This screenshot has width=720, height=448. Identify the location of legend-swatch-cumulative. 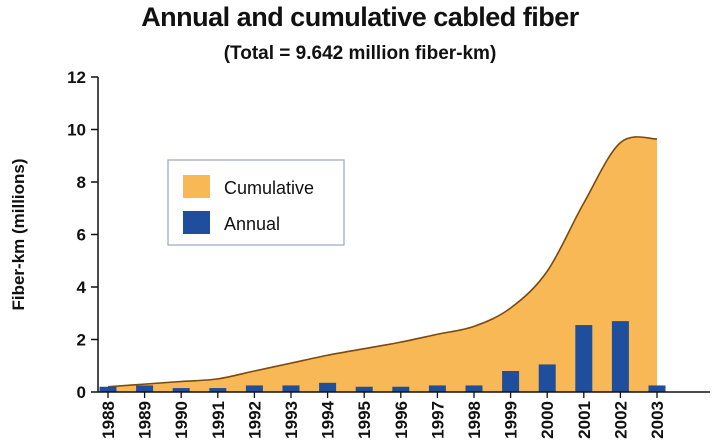
(196, 186).